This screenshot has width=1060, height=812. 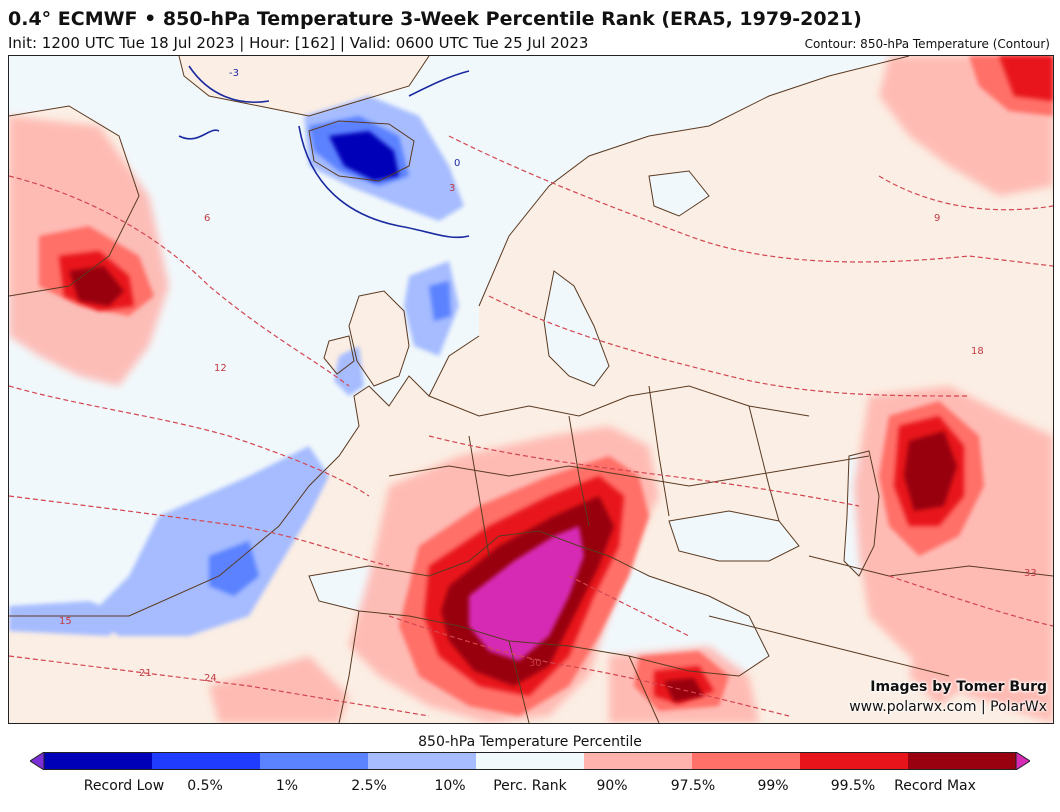 I want to click on cold-contours, so click(x=324, y=152).